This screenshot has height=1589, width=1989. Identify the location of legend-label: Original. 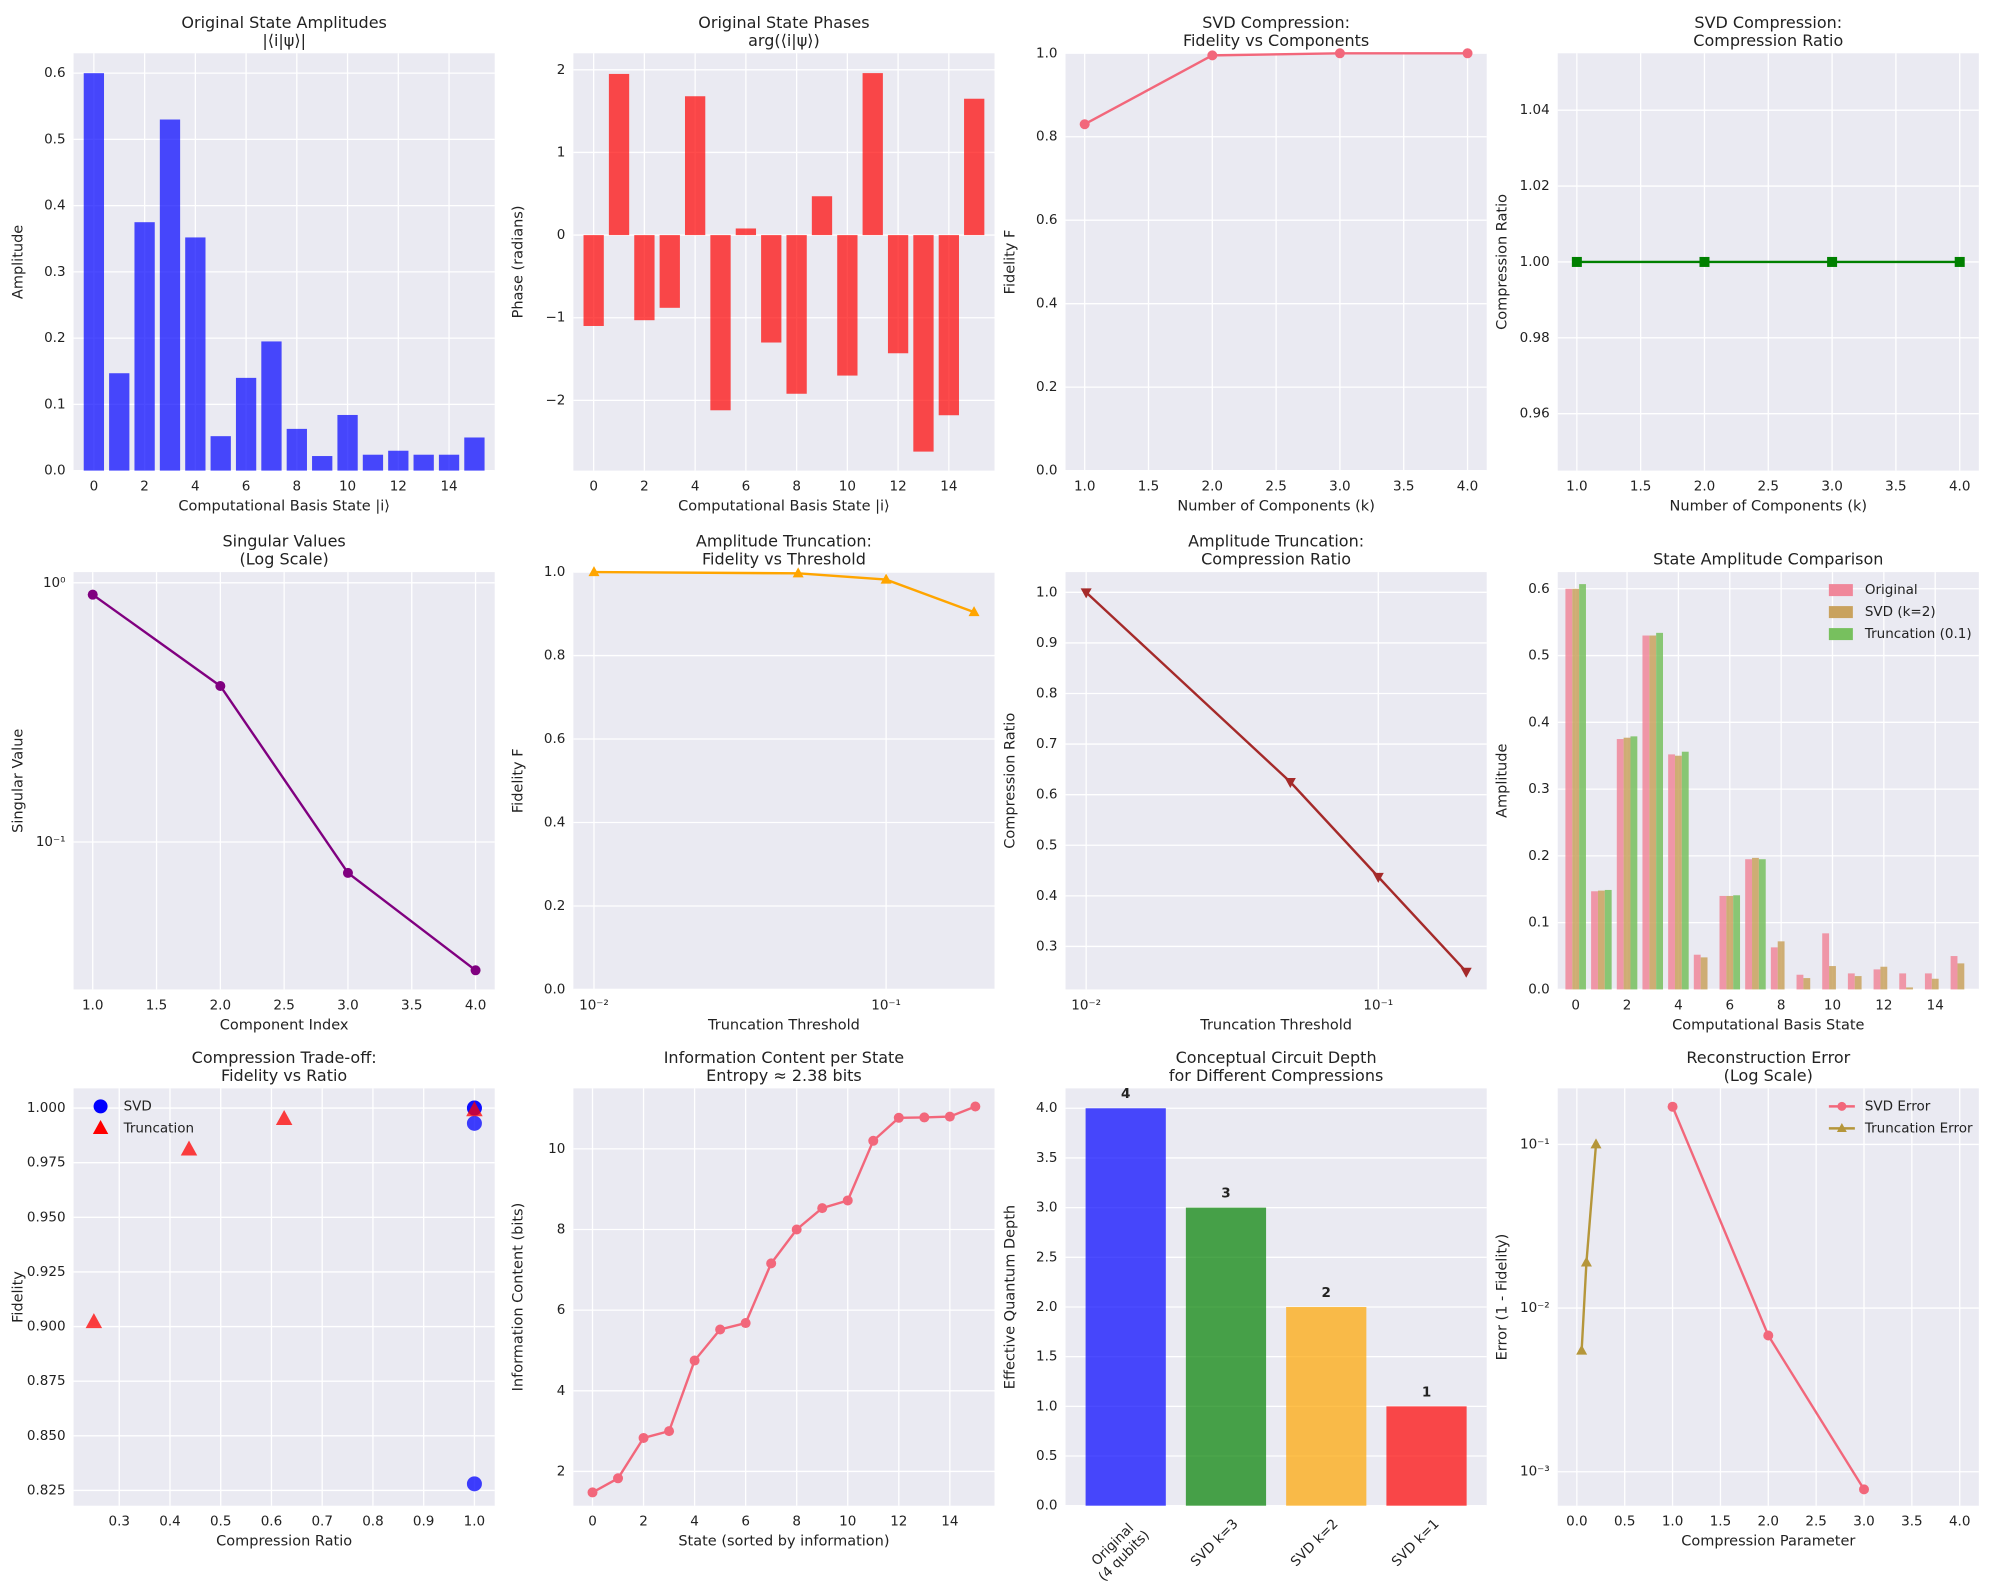
(1891, 590).